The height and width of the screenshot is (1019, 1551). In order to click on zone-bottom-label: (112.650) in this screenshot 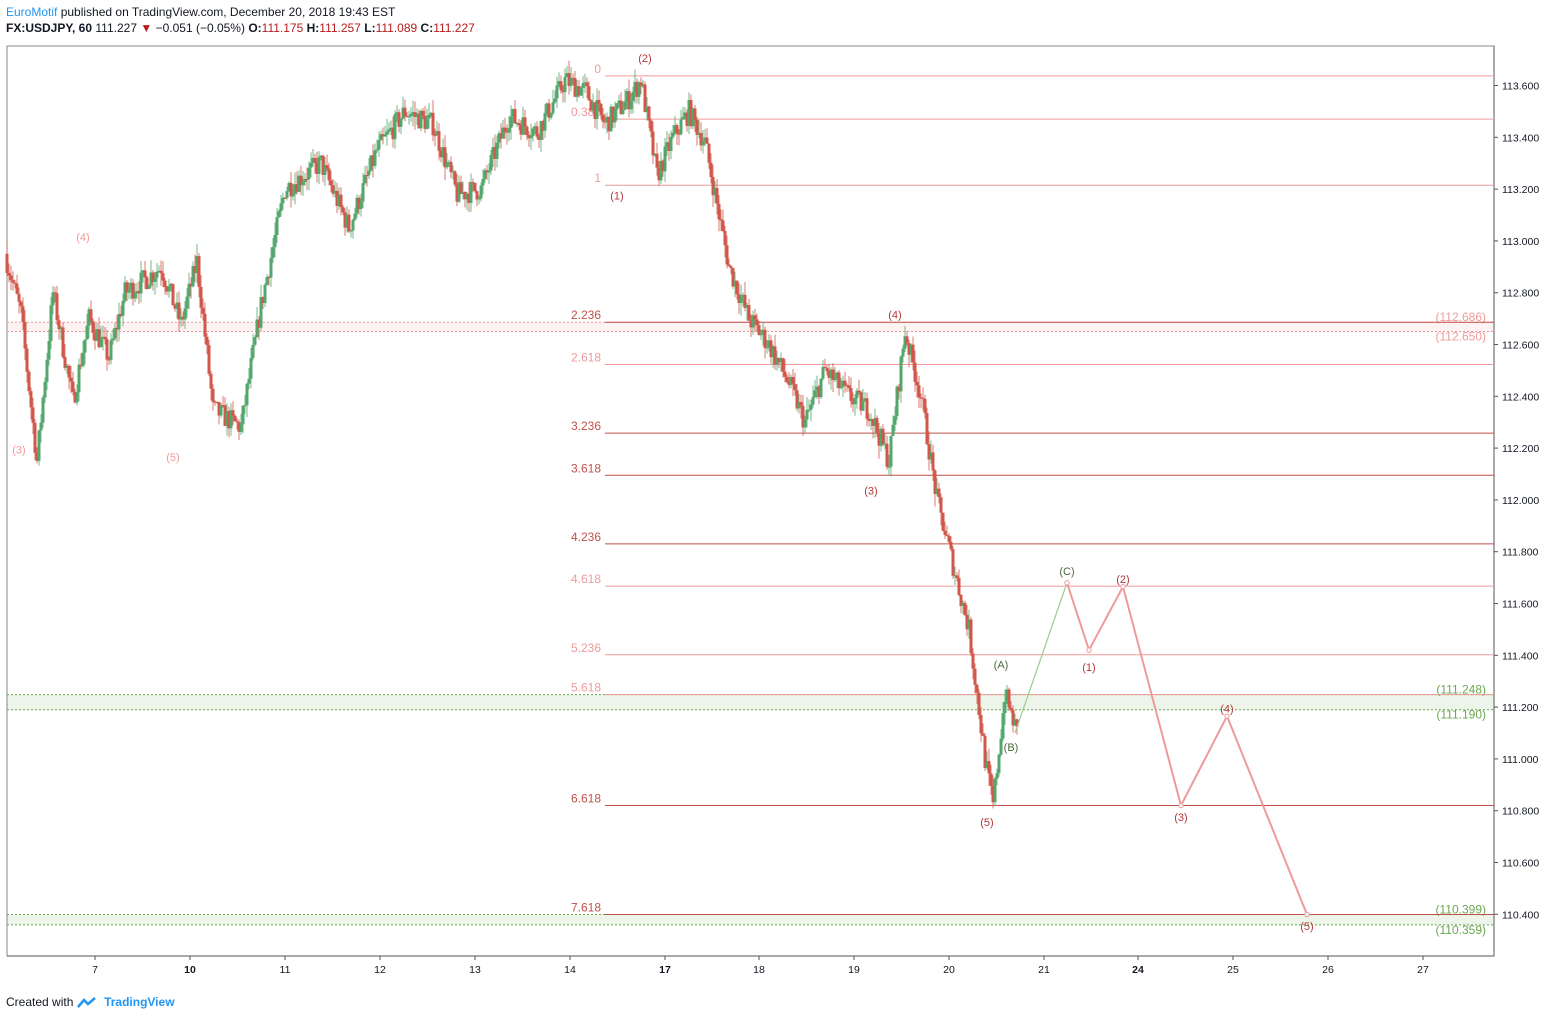, I will do `click(1461, 337)`.